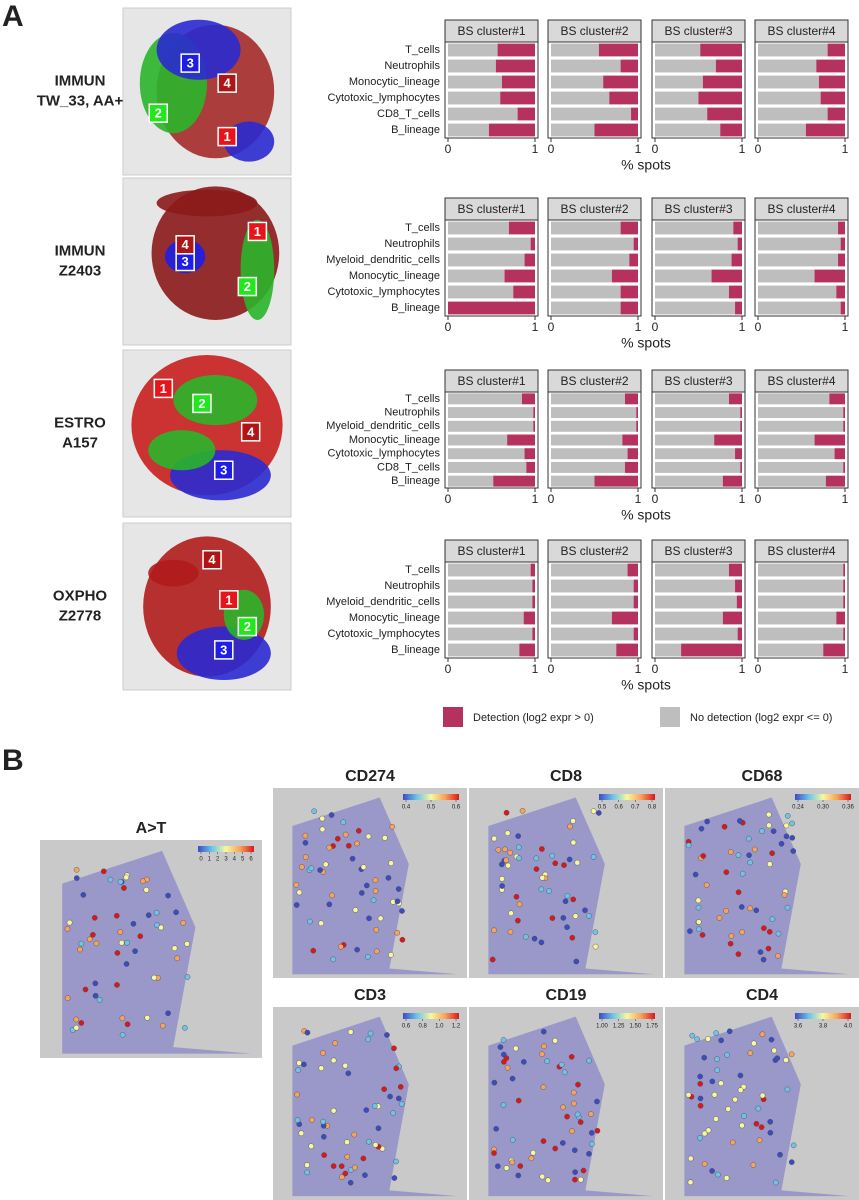 The image size is (859, 1200). What do you see at coordinates (383, 426) in the screenshot?
I see `category-label: Myeloid_dendritic_cells` at bounding box center [383, 426].